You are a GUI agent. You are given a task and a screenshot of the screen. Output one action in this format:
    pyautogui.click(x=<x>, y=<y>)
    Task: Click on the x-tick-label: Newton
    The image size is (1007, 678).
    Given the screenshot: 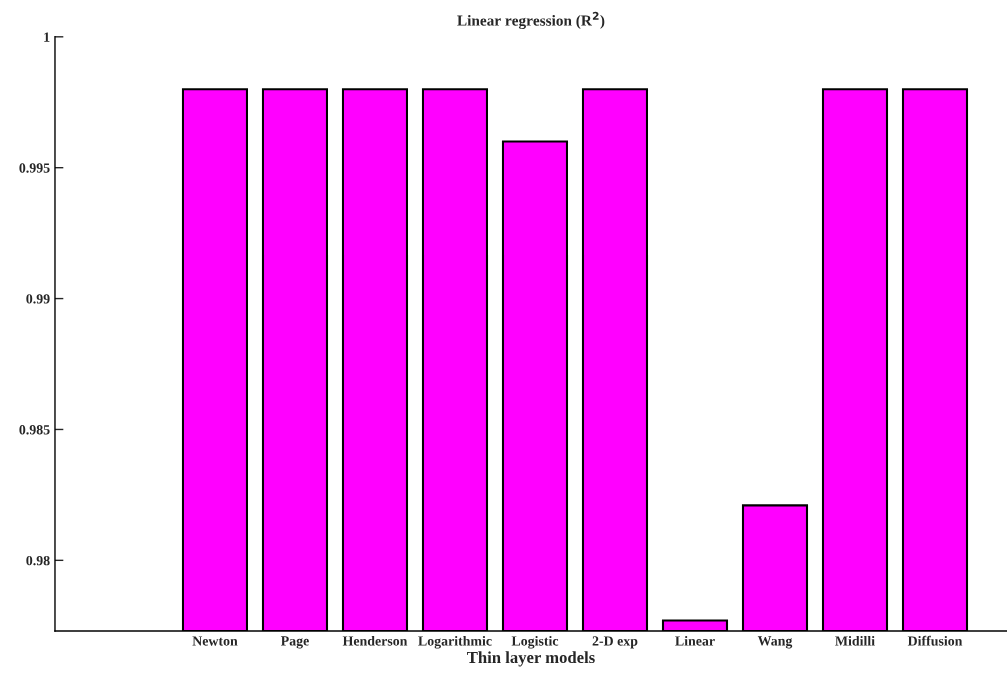 What is the action you would take?
    pyautogui.click(x=215, y=641)
    